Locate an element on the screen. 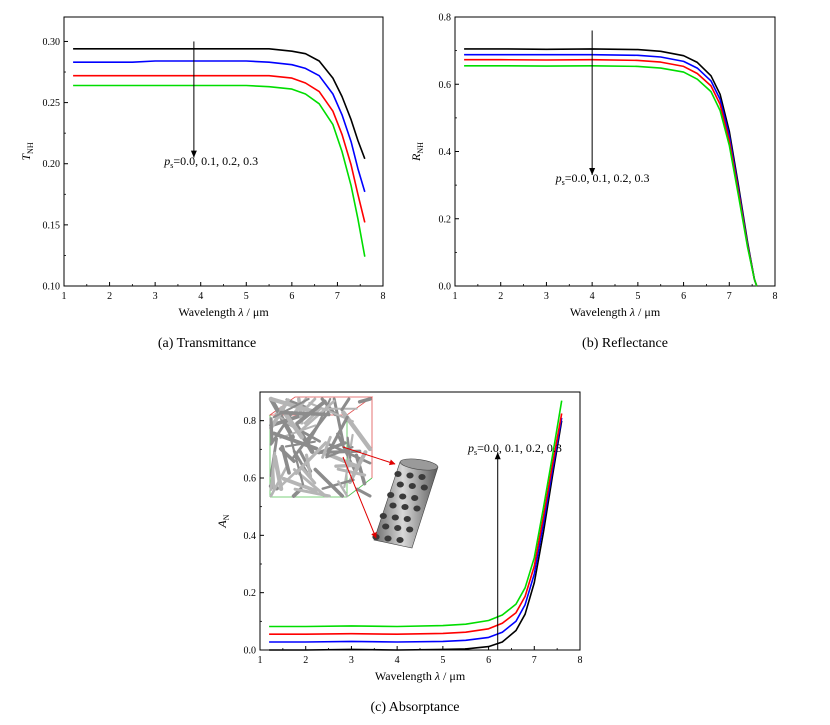  caption-a: (a) Transmittance is located at coordinates (207, 343).